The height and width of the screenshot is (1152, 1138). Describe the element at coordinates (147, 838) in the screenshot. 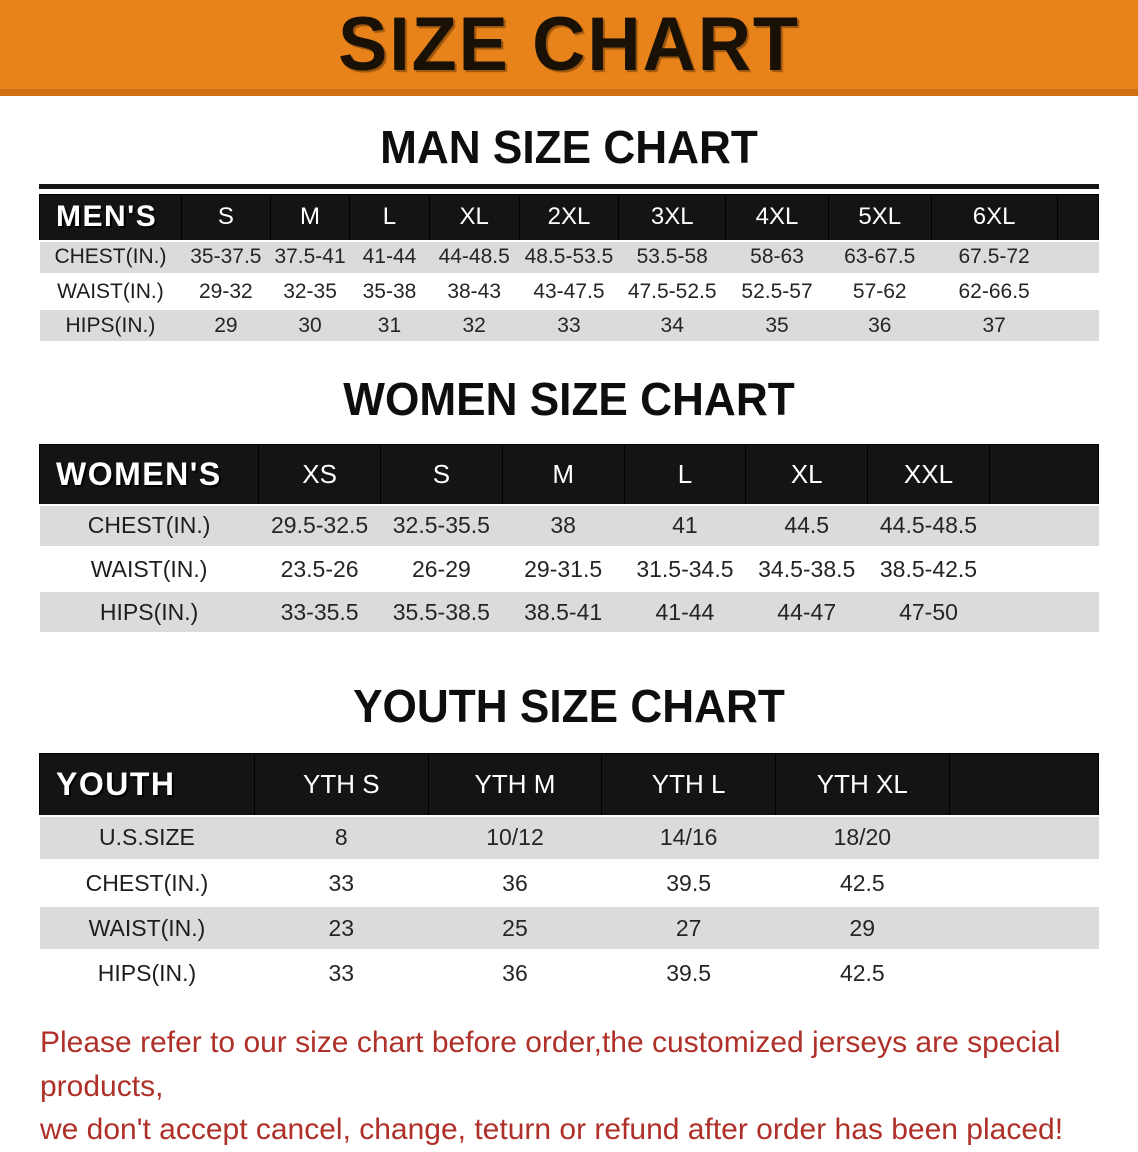

I see `row-label: U.S.SIZE` at that location.